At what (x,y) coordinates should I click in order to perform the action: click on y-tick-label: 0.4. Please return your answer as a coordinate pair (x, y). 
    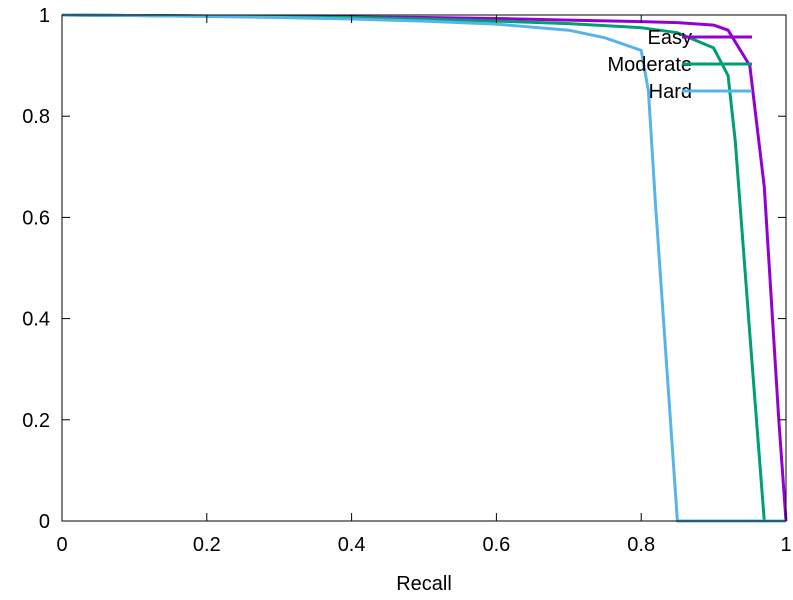
    Looking at the image, I should click on (36, 320).